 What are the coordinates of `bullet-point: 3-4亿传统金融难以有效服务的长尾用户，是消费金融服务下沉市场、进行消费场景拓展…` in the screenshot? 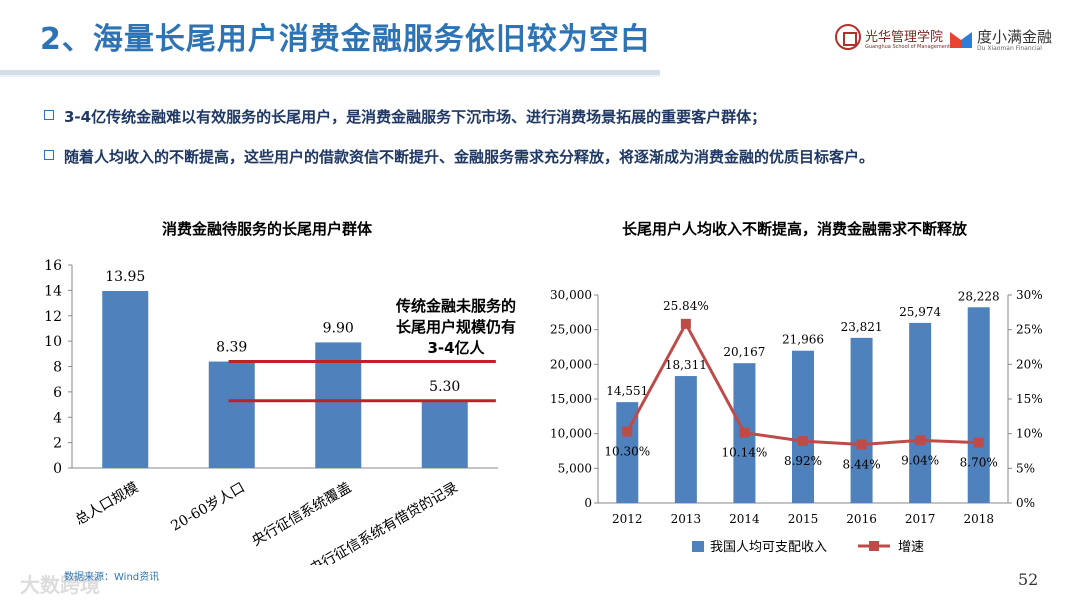 It's located at (405, 116).